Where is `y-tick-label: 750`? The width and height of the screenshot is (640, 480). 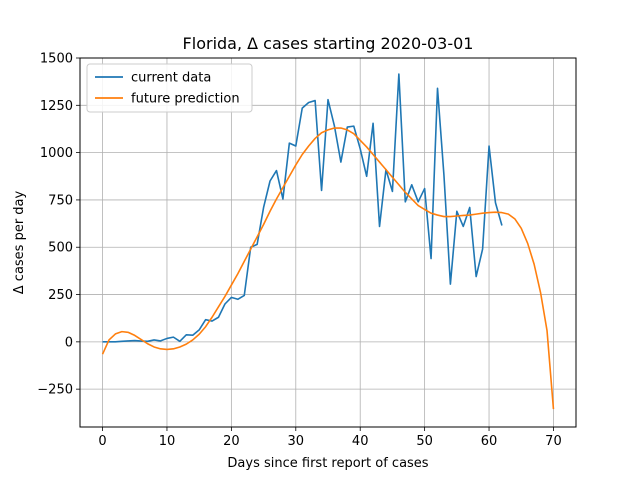 y-tick-label: 750 is located at coordinates (60, 200).